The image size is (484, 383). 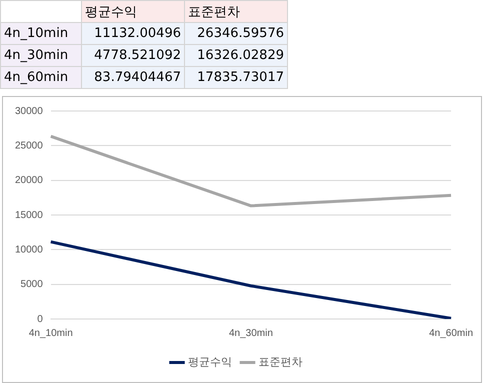 I want to click on x-tick-label: 4n_30min, so click(x=250, y=333).